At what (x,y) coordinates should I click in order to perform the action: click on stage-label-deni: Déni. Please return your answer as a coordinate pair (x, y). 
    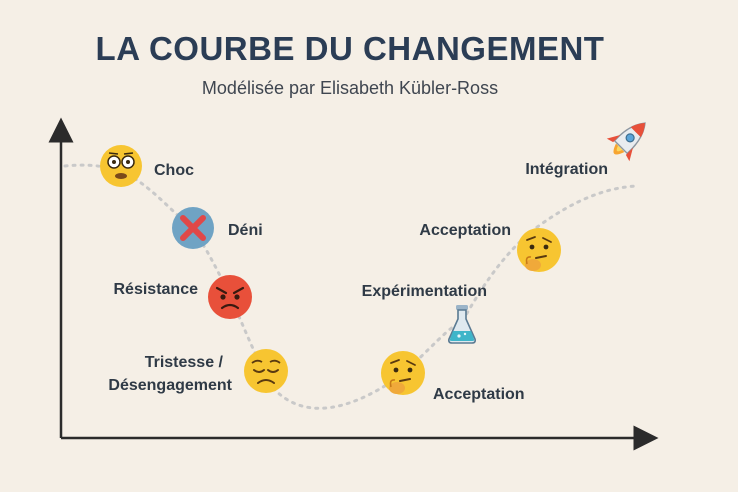
    Looking at the image, I should click on (245, 230).